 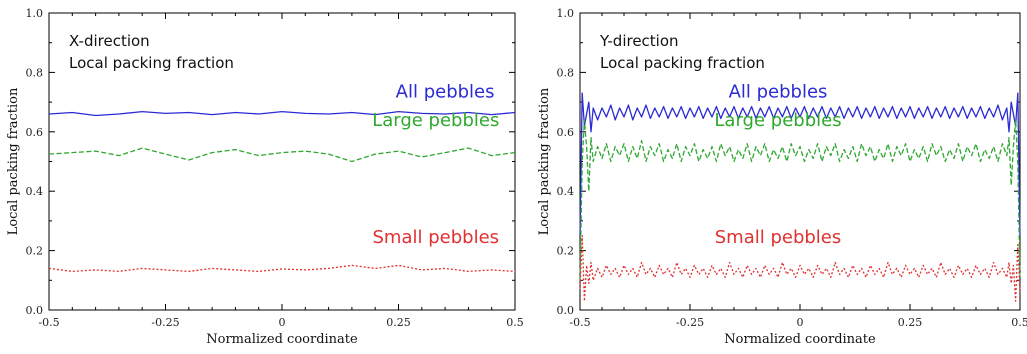 What do you see at coordinates (639, 41) in the screenshot?
I see `annotation-line-1: Y-direction` at bounding box center [639, 41].